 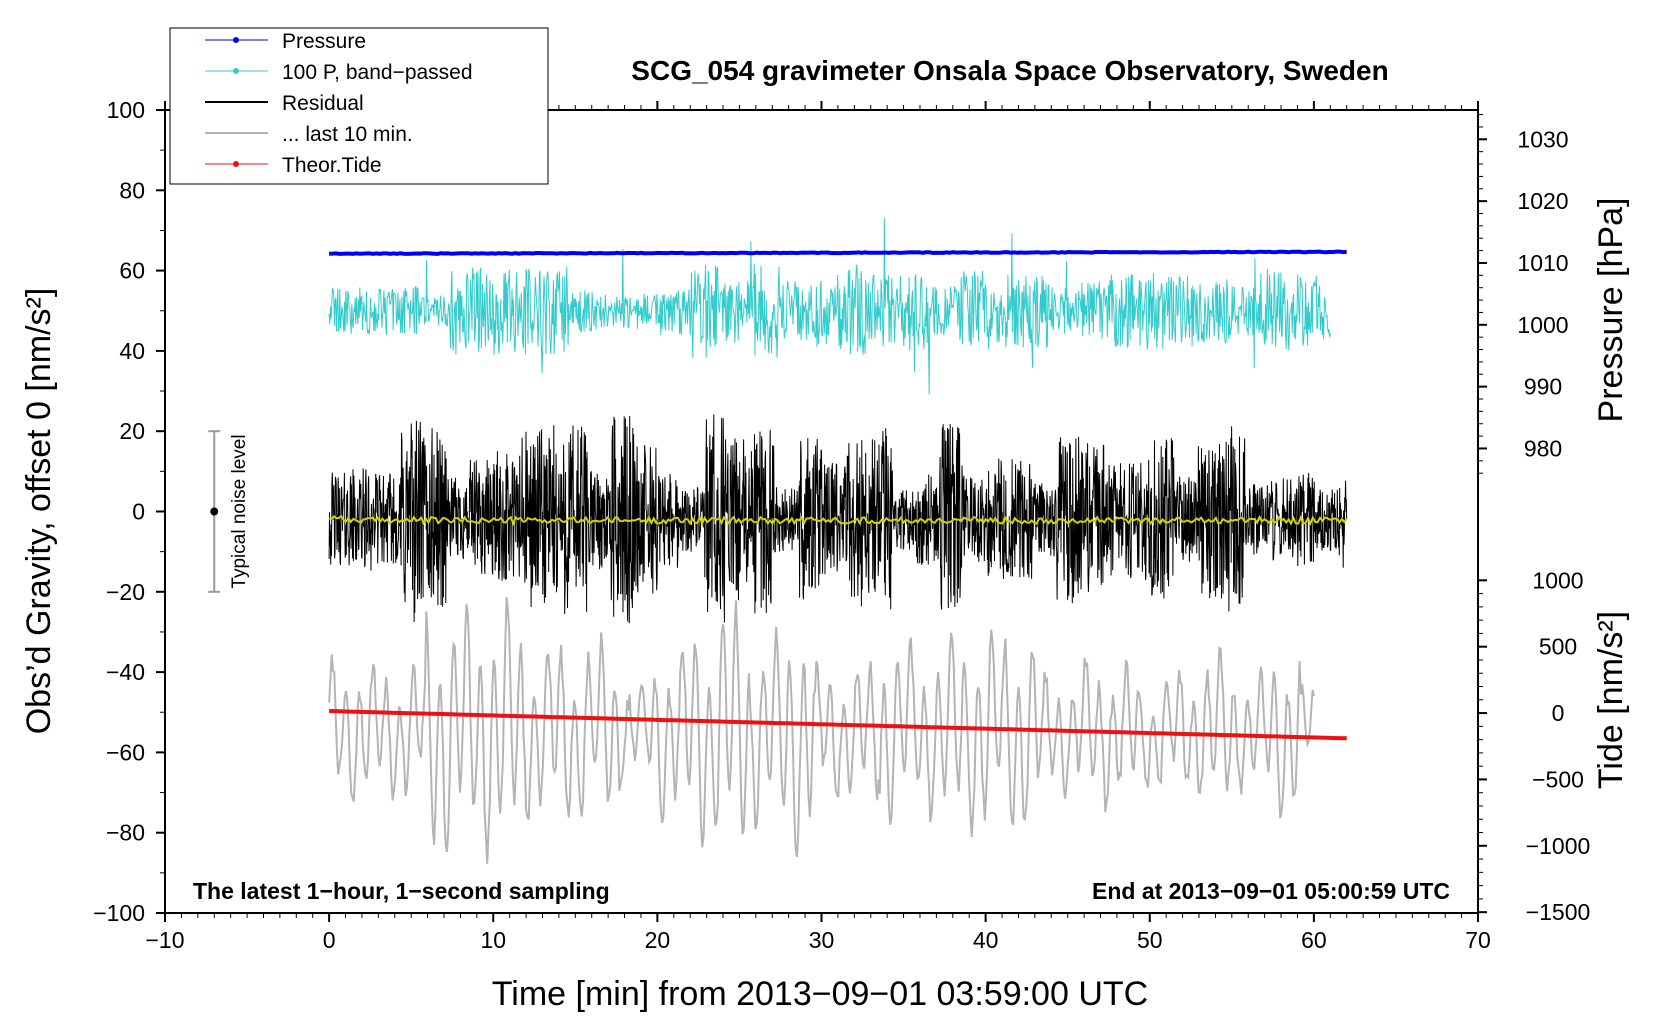 I want to click on pressure-tick-label: 1020, so click(x=1542, y=201).